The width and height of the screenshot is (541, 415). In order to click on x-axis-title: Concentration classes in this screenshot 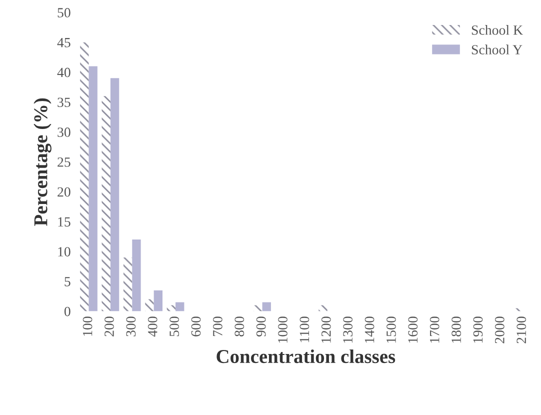, I will do `click(306, 356)`.